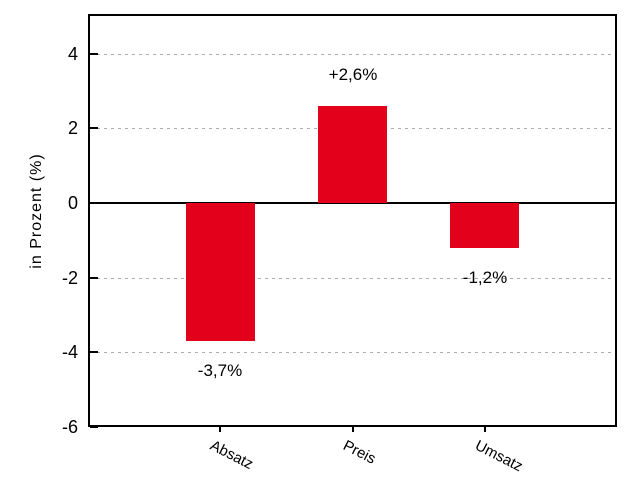  I want to click on y-tick-label: -2, so click(69, 278).